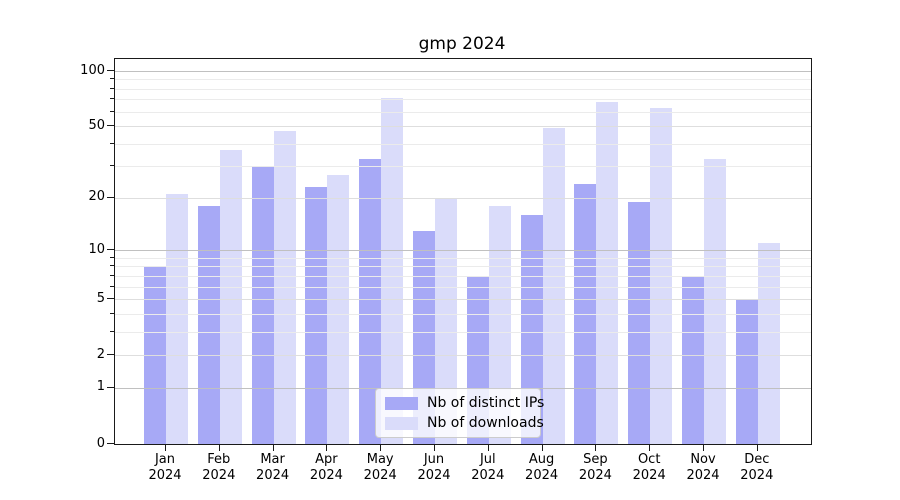  Describe the element at coordinates (542, 447) in the screenshot. I see `x-tick-aug` at that location.